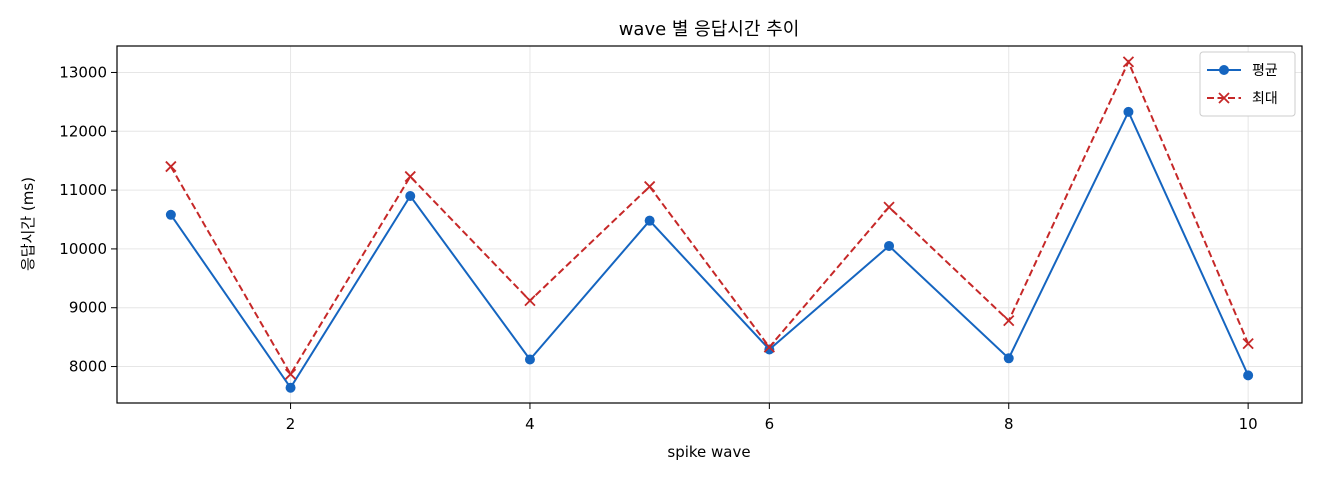  What do you see at coordinates (530, 424) in the screenshot?
I see `x-tick-label: 4` at bounding box center [530, 424].